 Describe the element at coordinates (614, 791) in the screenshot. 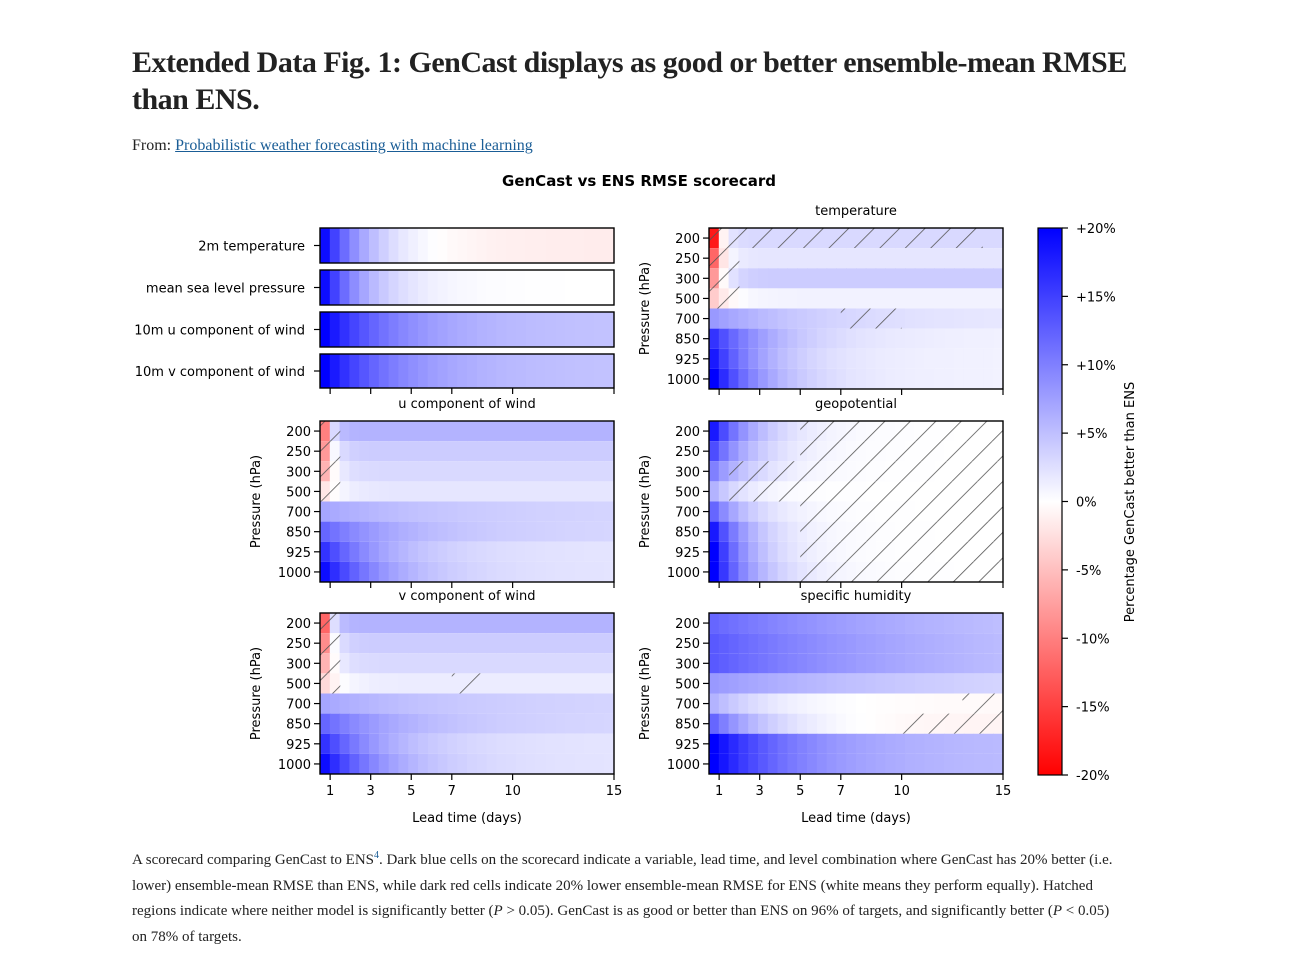

I see `x-tick-label: 15` at that location.